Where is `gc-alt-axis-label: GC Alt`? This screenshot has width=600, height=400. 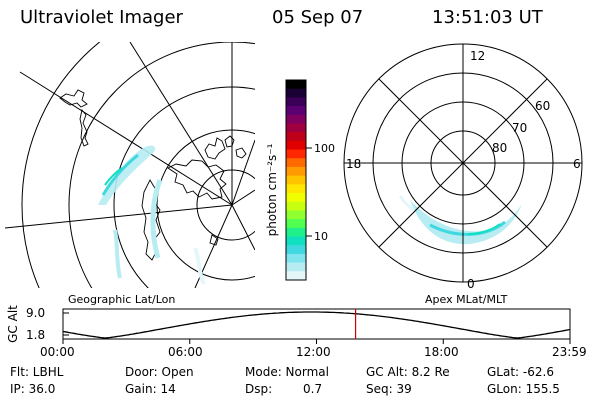
gc-alt-axis-label: GC Alt is located at coordinates (13, 324).